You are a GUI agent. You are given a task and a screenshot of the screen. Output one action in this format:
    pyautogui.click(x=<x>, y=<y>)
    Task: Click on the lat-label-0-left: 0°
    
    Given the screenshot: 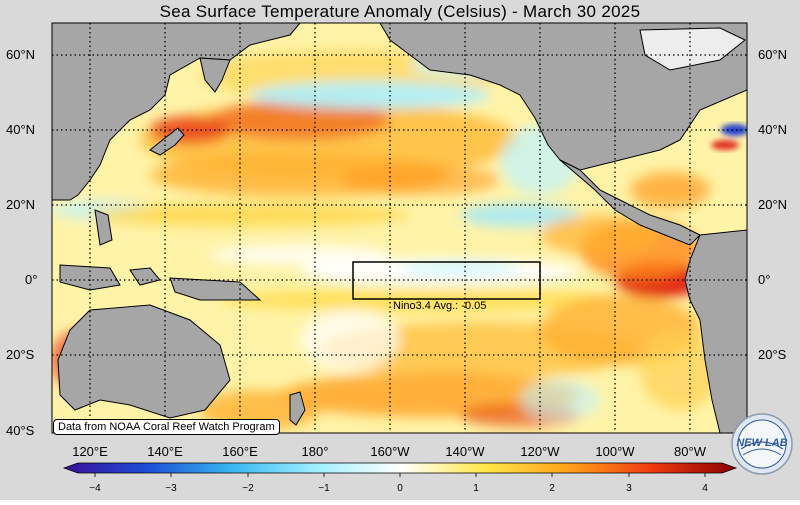 What is the action you would take?
    pyautogui.click(x=31, y=279)
    